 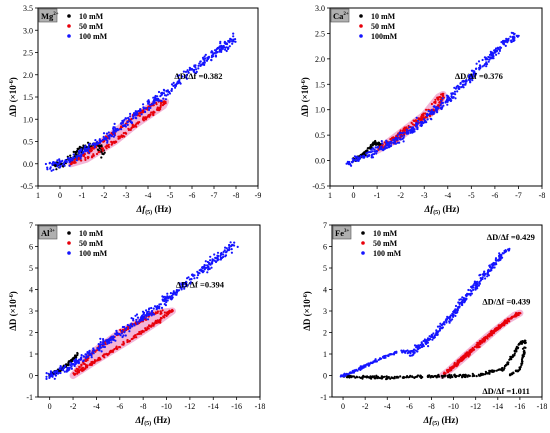 What do you see at coordinates (31, 333) in the screenshot?
I see `y-tick-label: 2` at bounding box center [31, 333].